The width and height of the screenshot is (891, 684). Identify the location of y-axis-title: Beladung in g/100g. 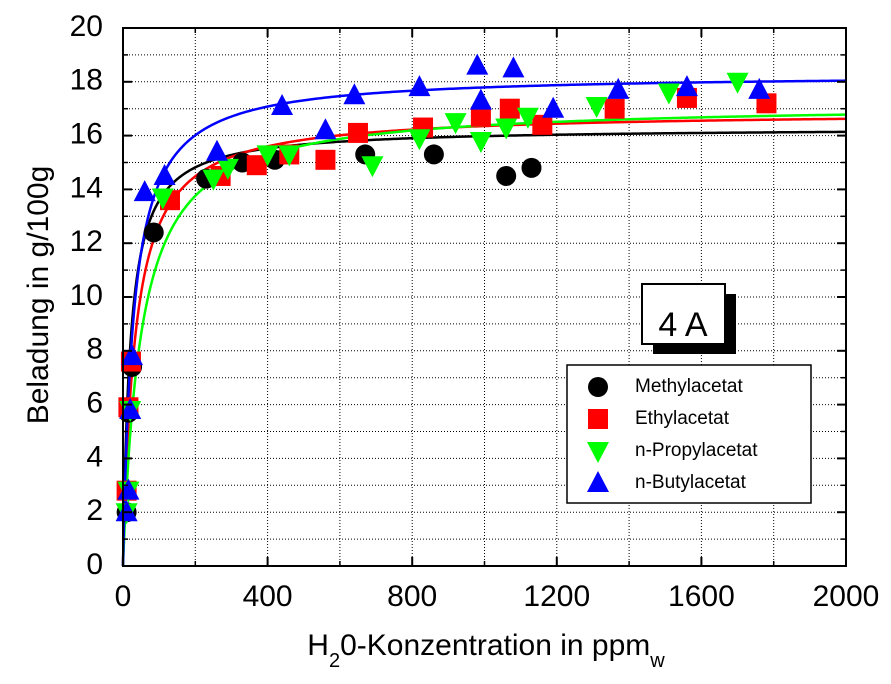
(38, 295).